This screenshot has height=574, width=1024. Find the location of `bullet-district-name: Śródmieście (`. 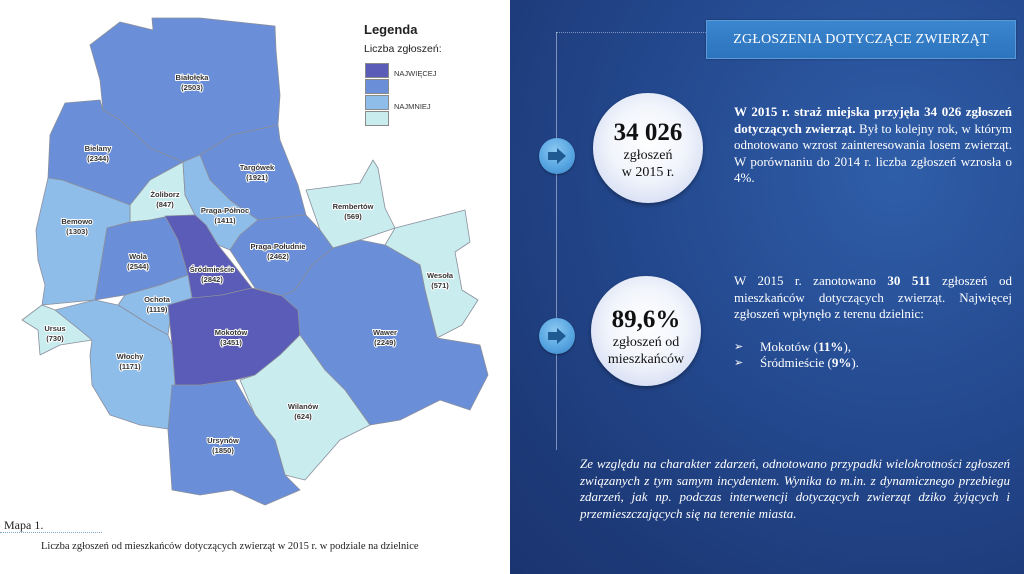

bullet-district-name: Śródmieście ( is located at coordinates (796, 362).